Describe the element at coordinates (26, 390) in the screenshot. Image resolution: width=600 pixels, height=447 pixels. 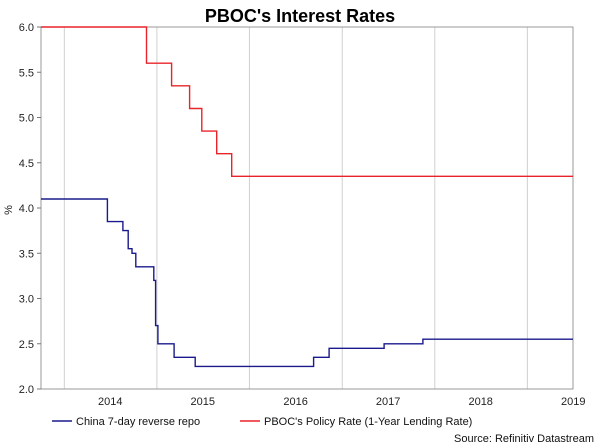
I see `y-tick-label: 2.0` at that location.